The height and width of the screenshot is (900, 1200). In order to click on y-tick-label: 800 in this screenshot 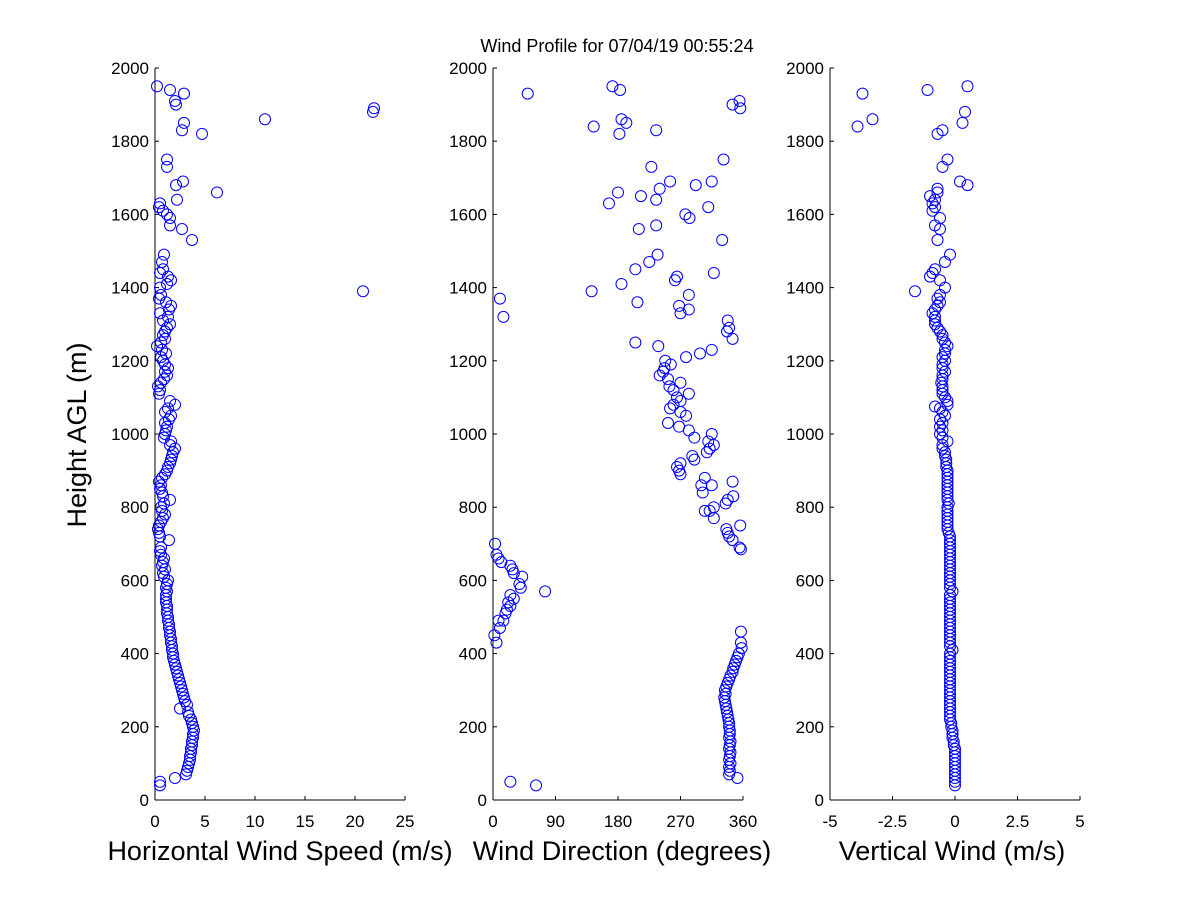, I will do `click(810, 507)`.